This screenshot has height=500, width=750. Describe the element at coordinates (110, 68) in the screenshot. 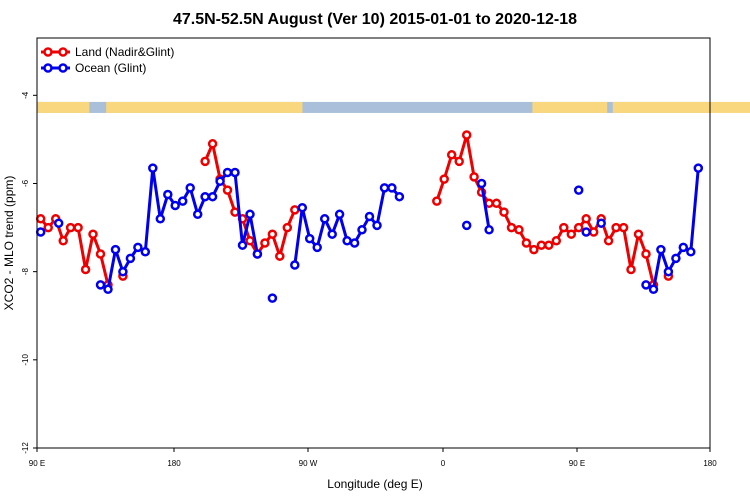

I see `legend-label-ocean: Ocean (Glint)` at that location.